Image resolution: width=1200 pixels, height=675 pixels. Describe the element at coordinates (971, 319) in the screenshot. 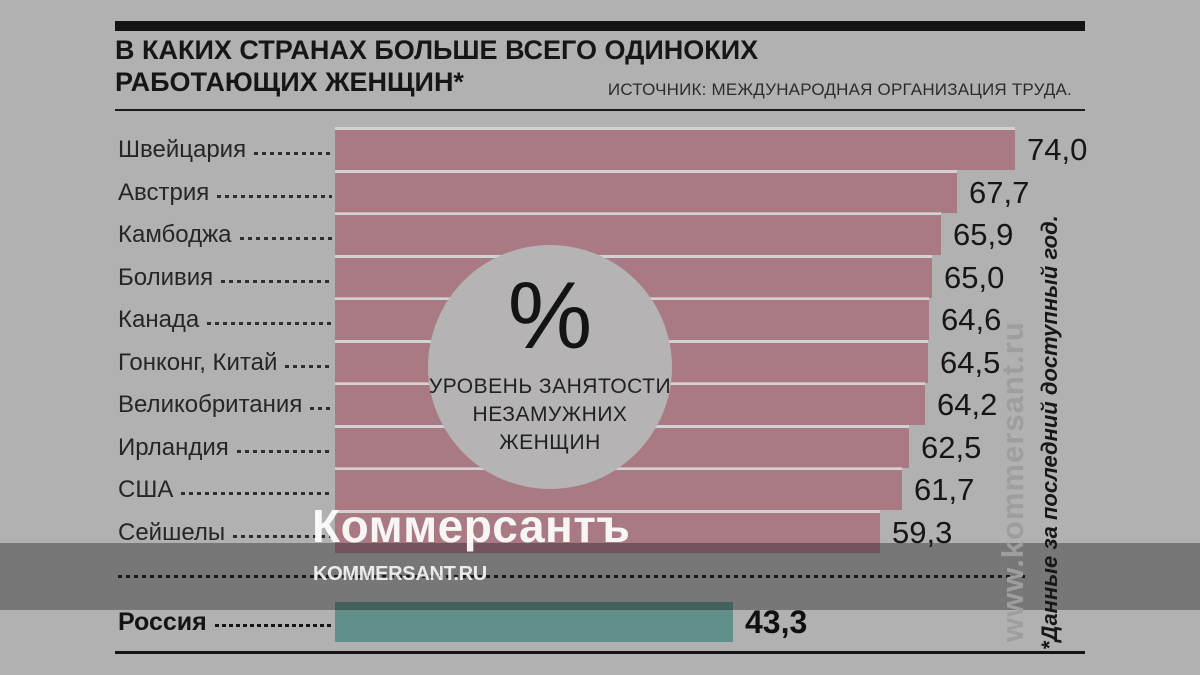

I see `value-label: 64,6` at that location.